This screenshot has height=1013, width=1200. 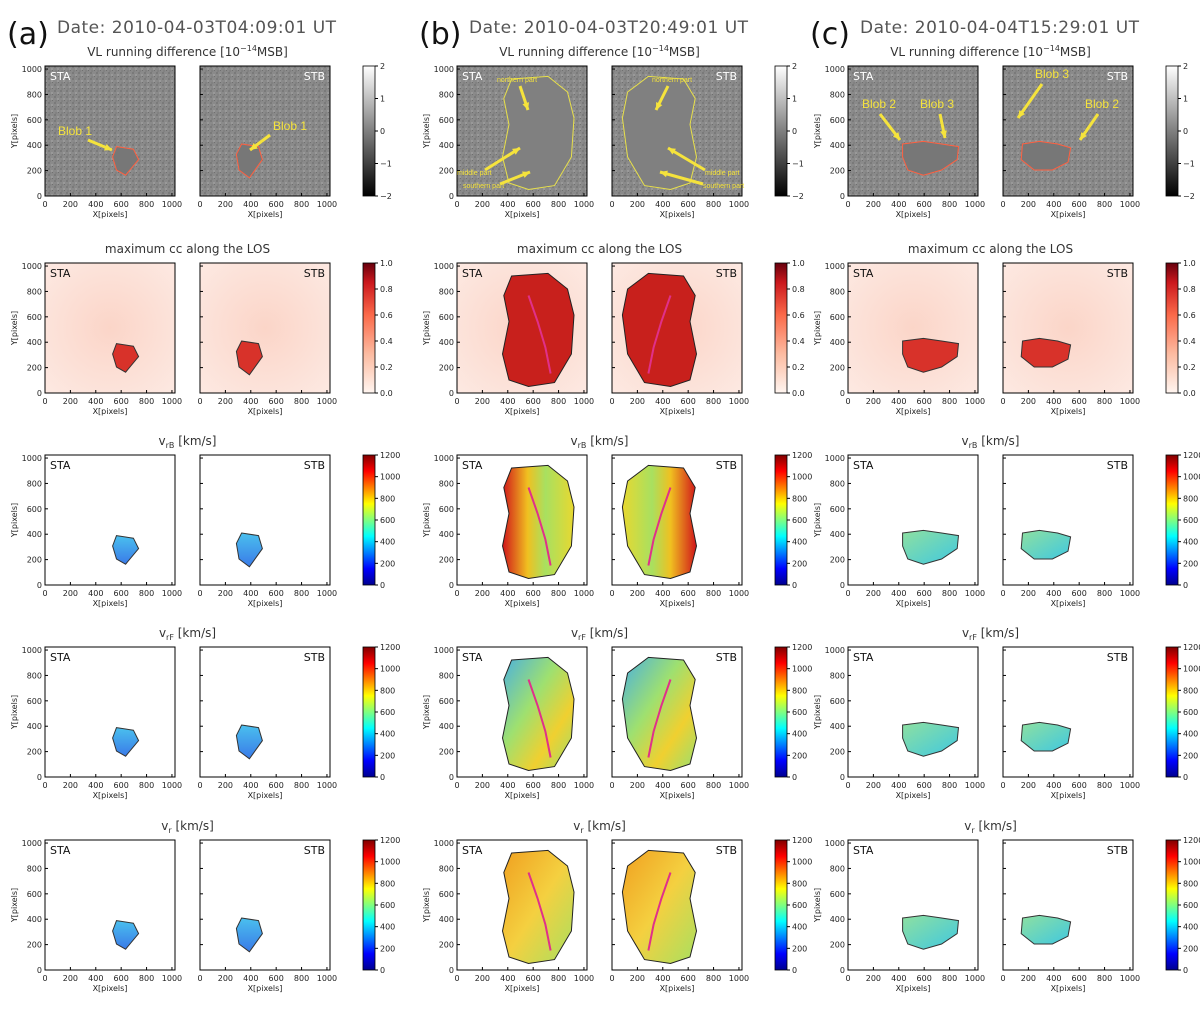 What do you see at coordinates (599, 51) in the screenshot?
I see `row-title: VL running difference [10−14MSB]` at bounding box center [599, 51].